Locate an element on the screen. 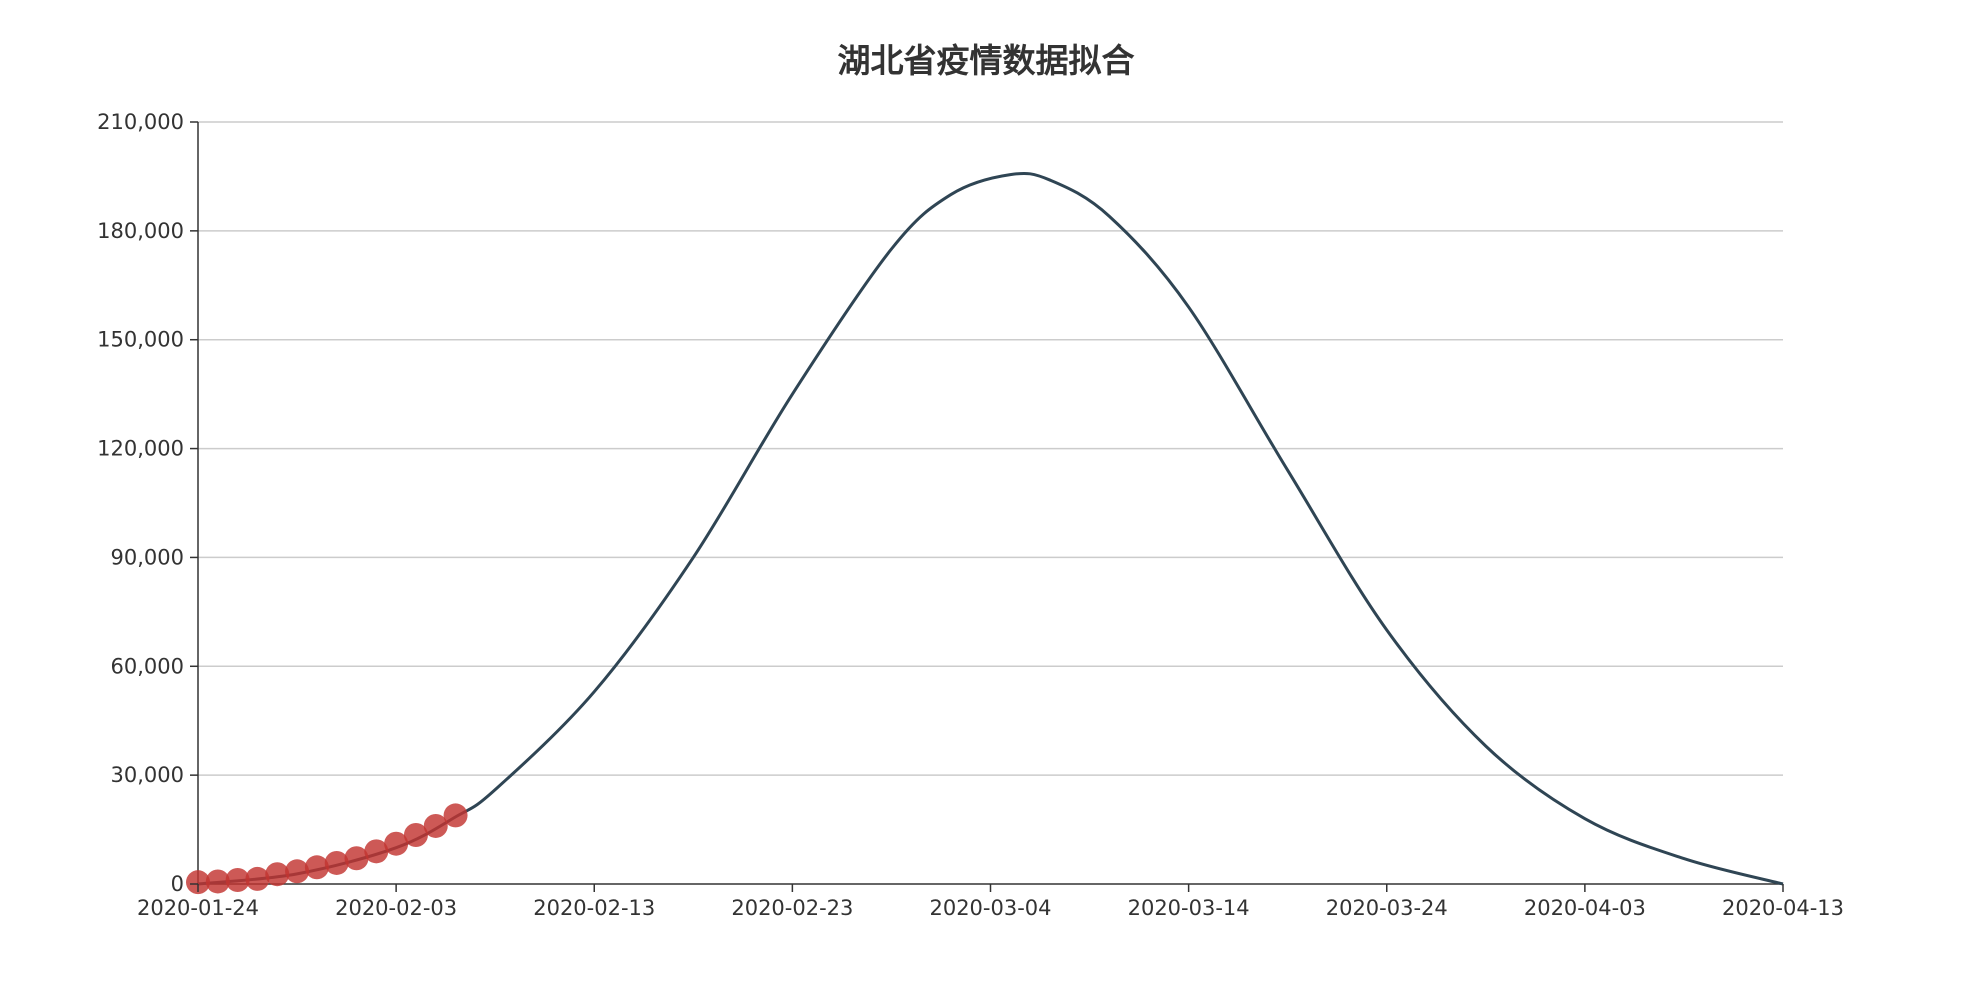 The height and width of the screenshot is (1000, 1972). x-tick-label: 2020-02-03 is located at coordinates (396, 908).